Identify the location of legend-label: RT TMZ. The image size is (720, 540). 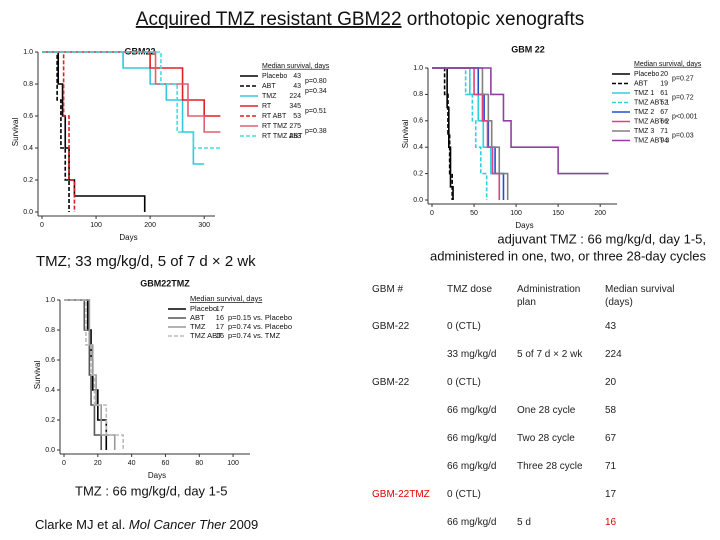
(275, 126).